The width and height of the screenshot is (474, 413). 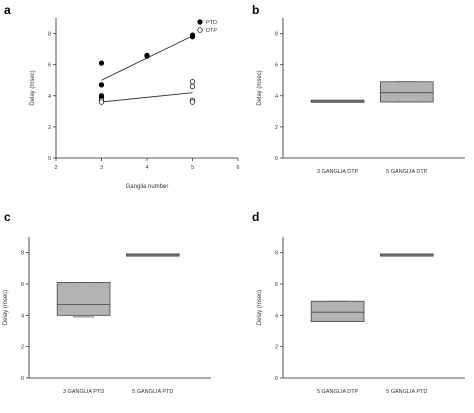 What do you see at coordinates (338, 172) in the screenshot?
I see `category-label: 3 GANGLIA DTP` at bounding box center [338, 172].